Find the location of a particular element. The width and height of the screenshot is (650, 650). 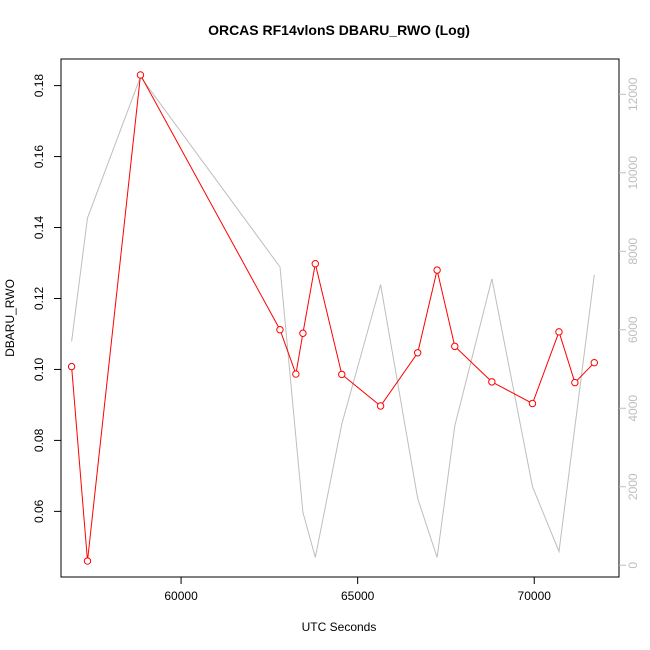

y-tick-label: 0.06 is located at coordinates (39, 511).